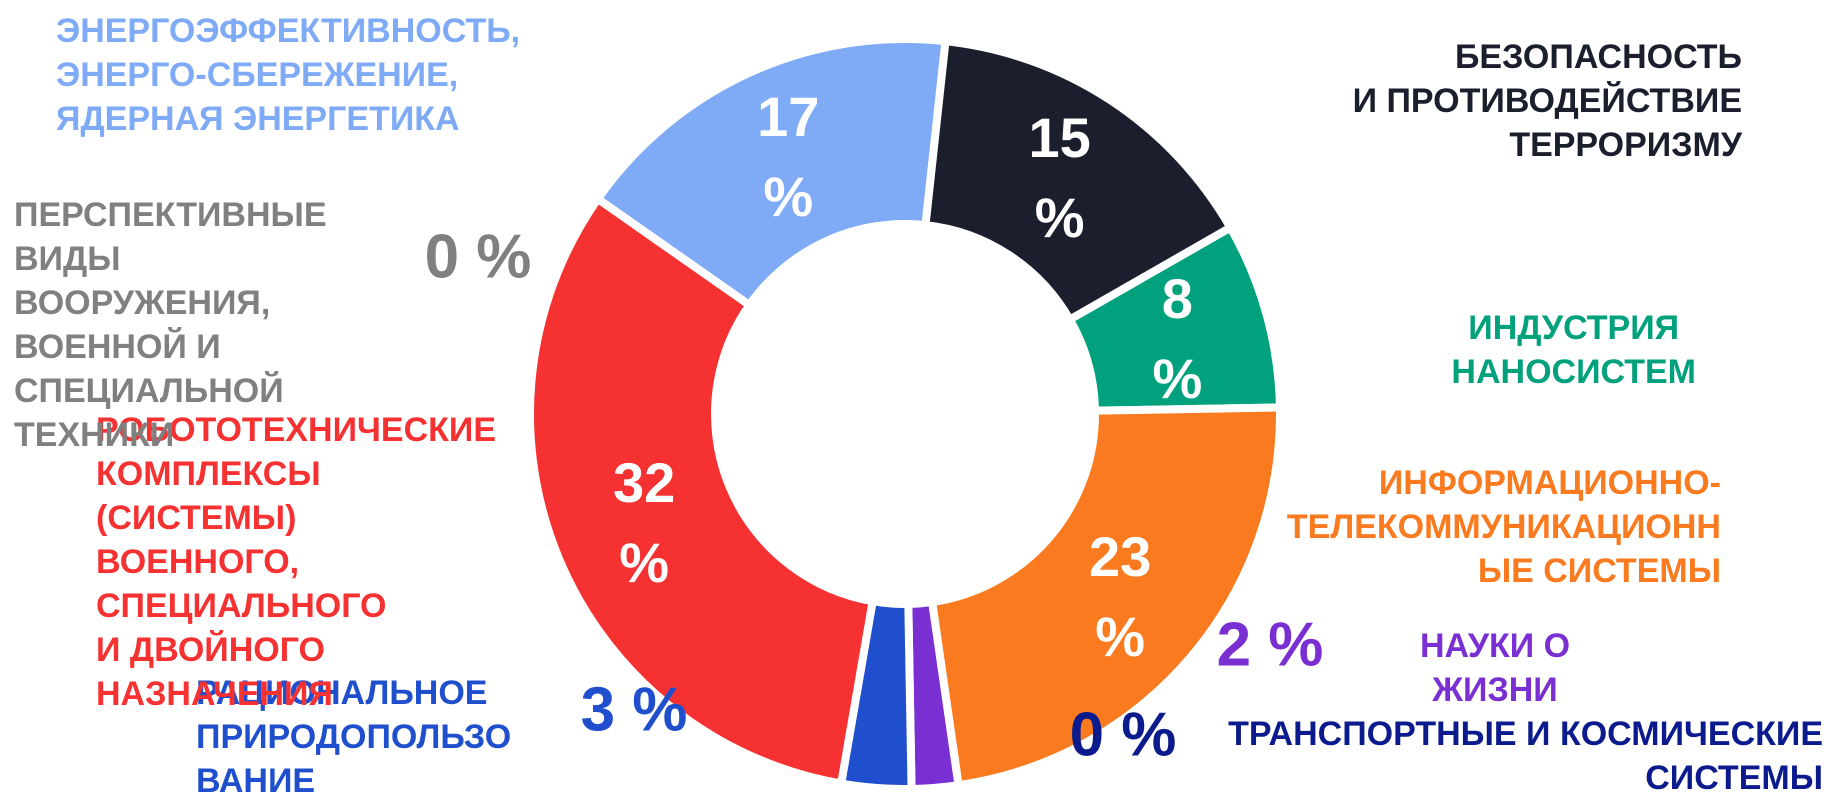 This screenshot has height=794, width=1830. What do you see at coordinates (634, 710) in the screenshot?
I see `value-label: 3 %` at bounding box center [634, 710].